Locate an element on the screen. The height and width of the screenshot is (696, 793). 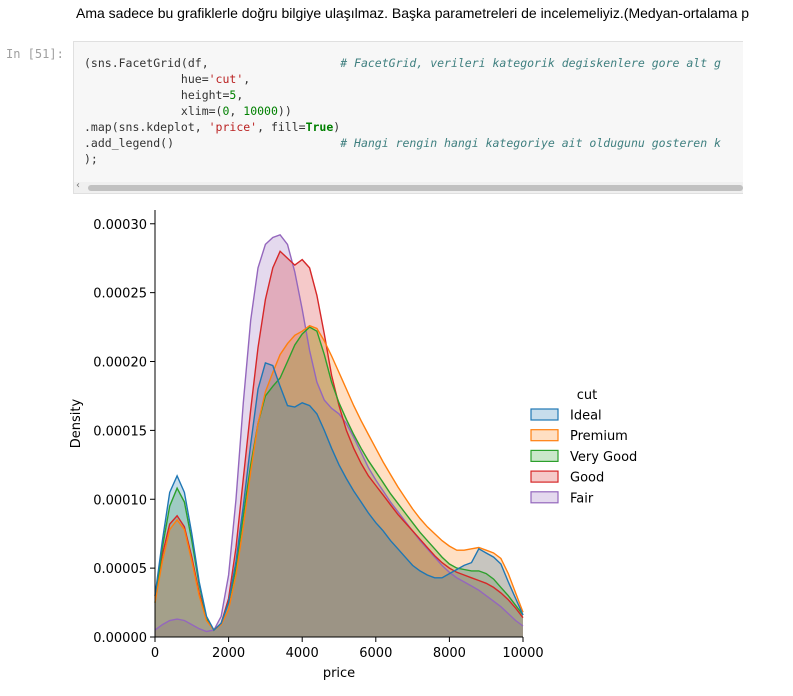
legend-title: cut is located at coordinates (587, 395).